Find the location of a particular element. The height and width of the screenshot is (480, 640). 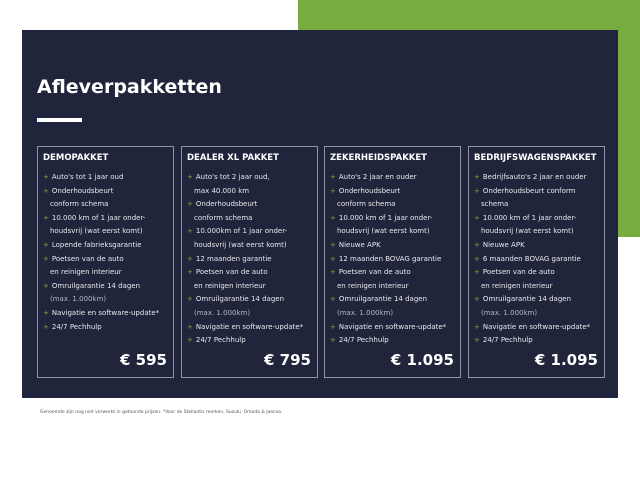

feature-text: 10.000km of 1 jaar onder- is located at coordinates (241, 231).